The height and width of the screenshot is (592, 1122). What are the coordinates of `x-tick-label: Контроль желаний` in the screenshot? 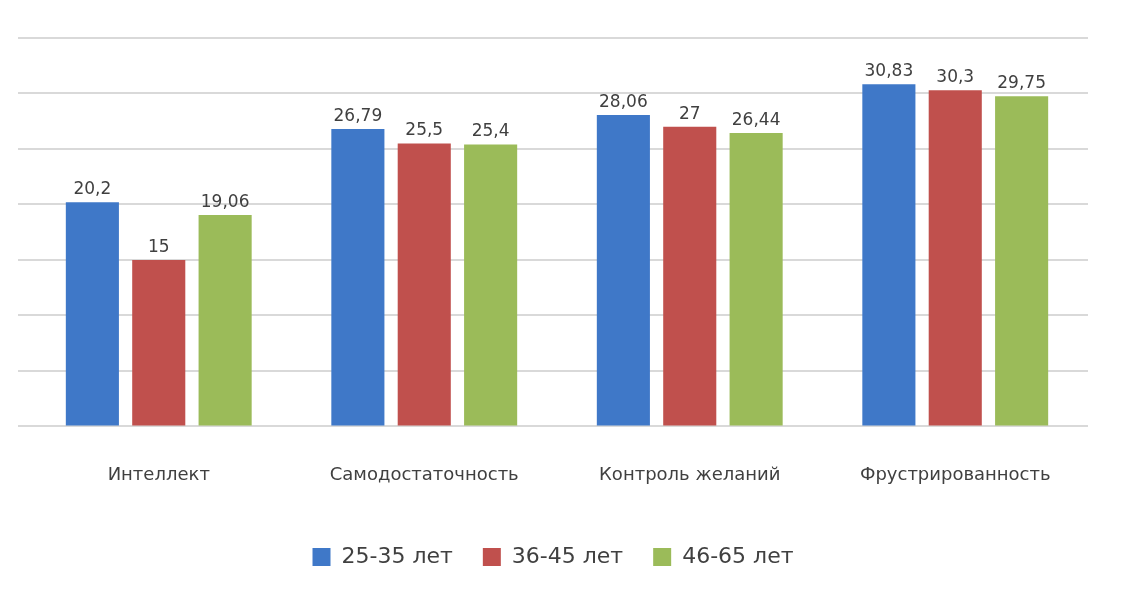 It's located at (690, 473).